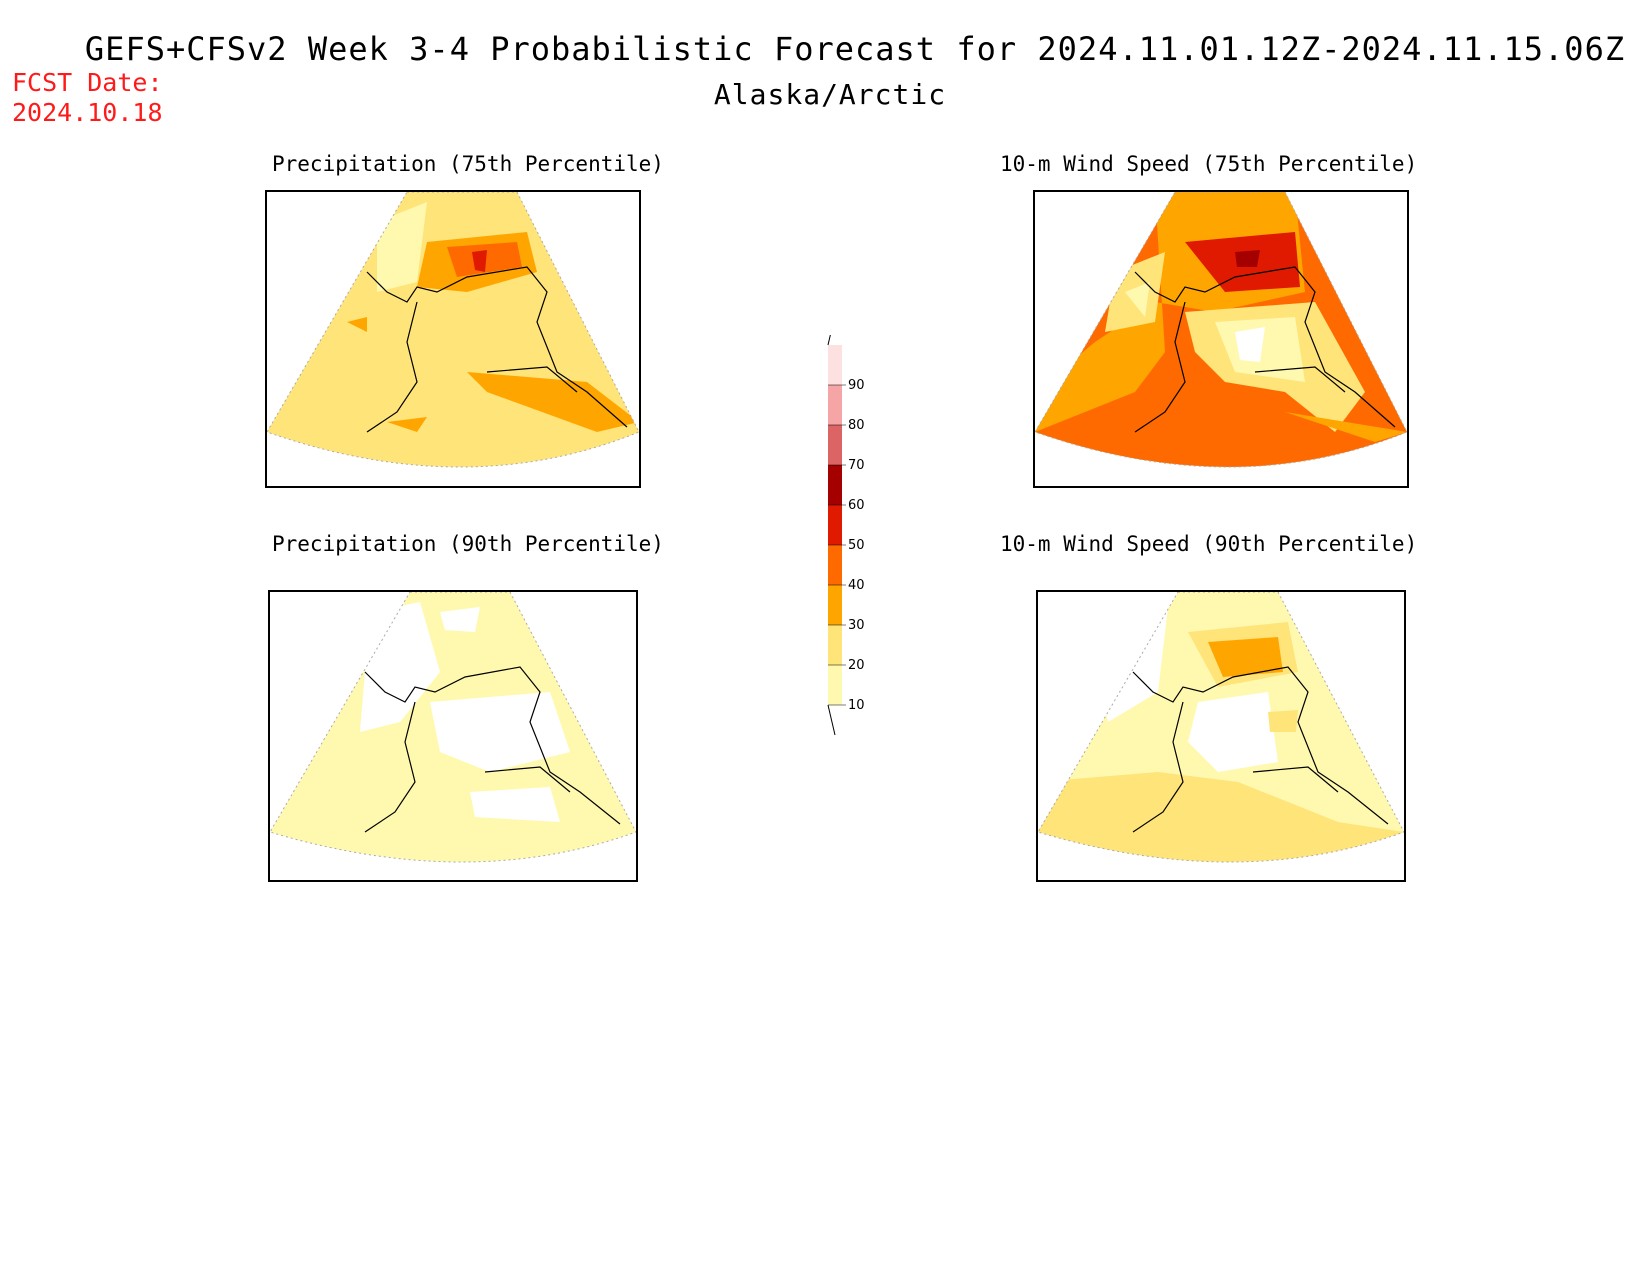 Image resolution: width=1650 pixels, height=1275 pixels. Describe the element at coordinates (87, 82) in the screenshot. I see `fcst-date-label: FCST Date:` at that location.